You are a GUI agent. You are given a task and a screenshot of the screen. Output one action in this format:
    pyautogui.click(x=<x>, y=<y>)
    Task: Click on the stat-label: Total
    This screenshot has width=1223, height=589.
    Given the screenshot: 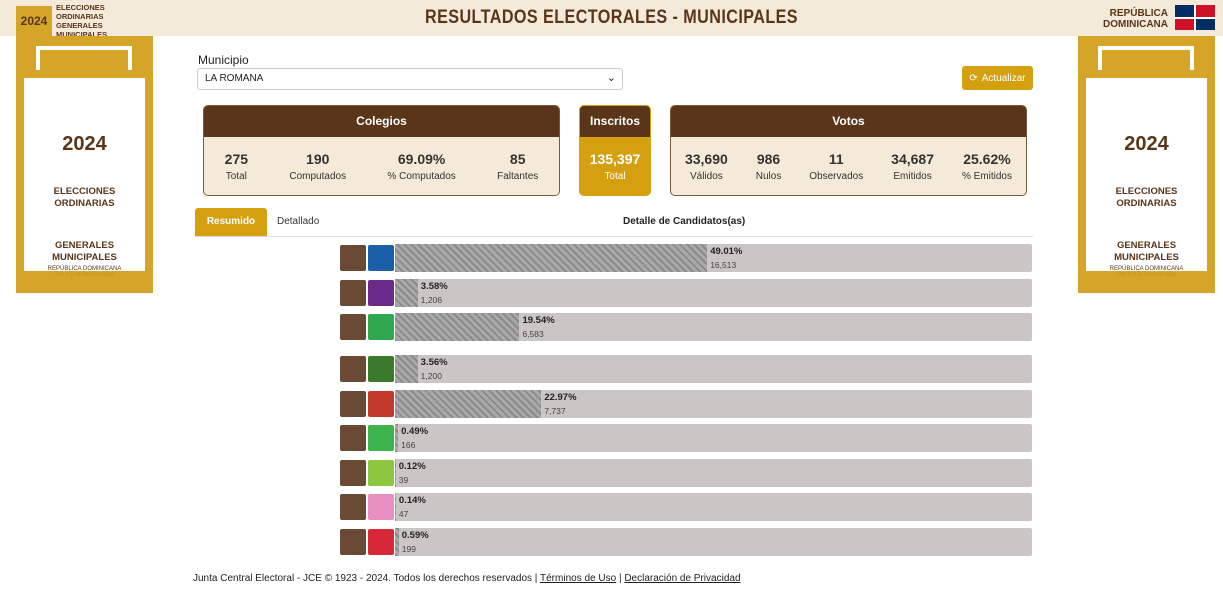 What is the action you would take?
    pyautogui.click(x=236, y=176)
    